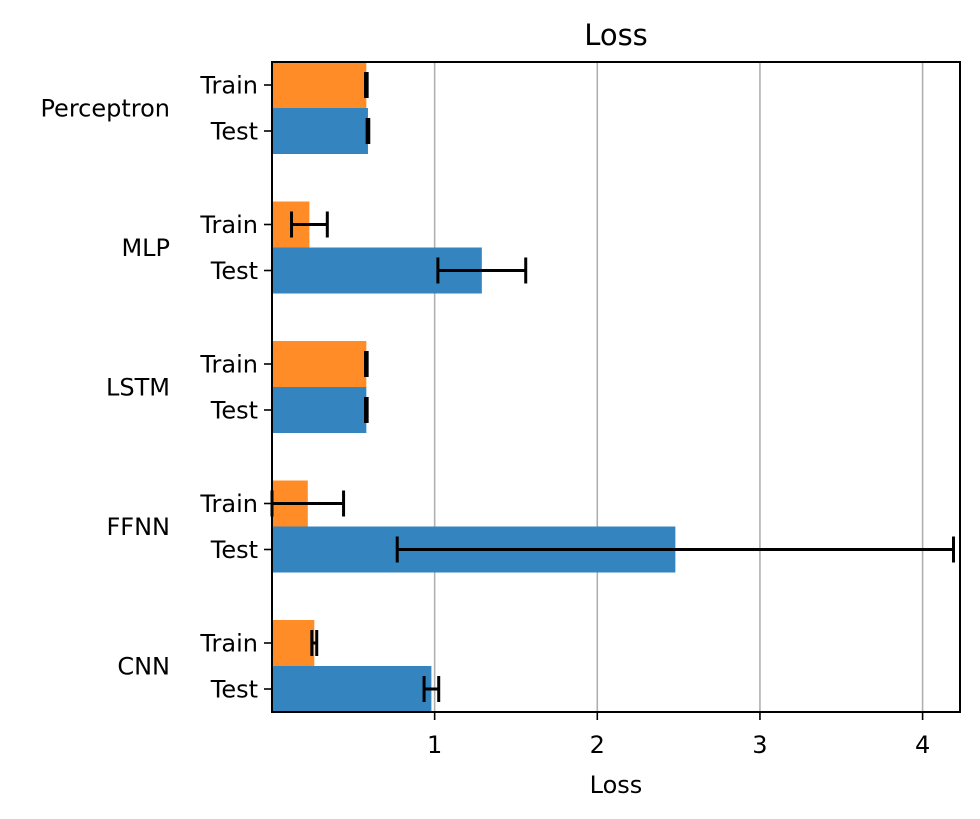 Image resolution: width=980 pixels, height=819 pixels. What do you see at coordinates (145, 248) in the screenshot?
I see `category-label-mlp: MLP` at bounding box center [145, 248].